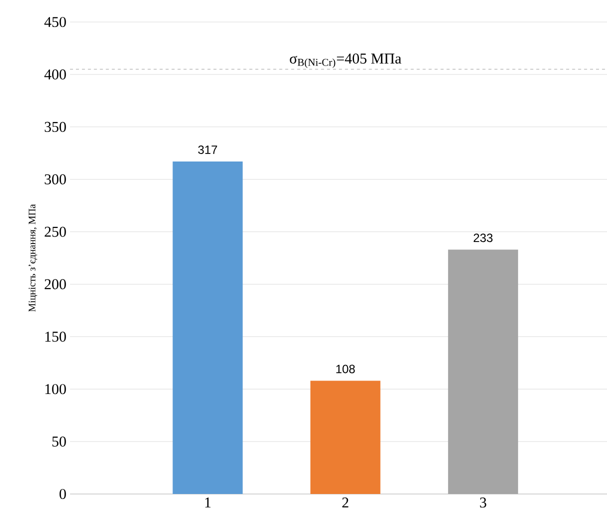 The height and width of the screenshot is (515, 607). Describe the element at coordinates (55, 179) in the screenshot. I see `y-tick-label: 300` at that location.